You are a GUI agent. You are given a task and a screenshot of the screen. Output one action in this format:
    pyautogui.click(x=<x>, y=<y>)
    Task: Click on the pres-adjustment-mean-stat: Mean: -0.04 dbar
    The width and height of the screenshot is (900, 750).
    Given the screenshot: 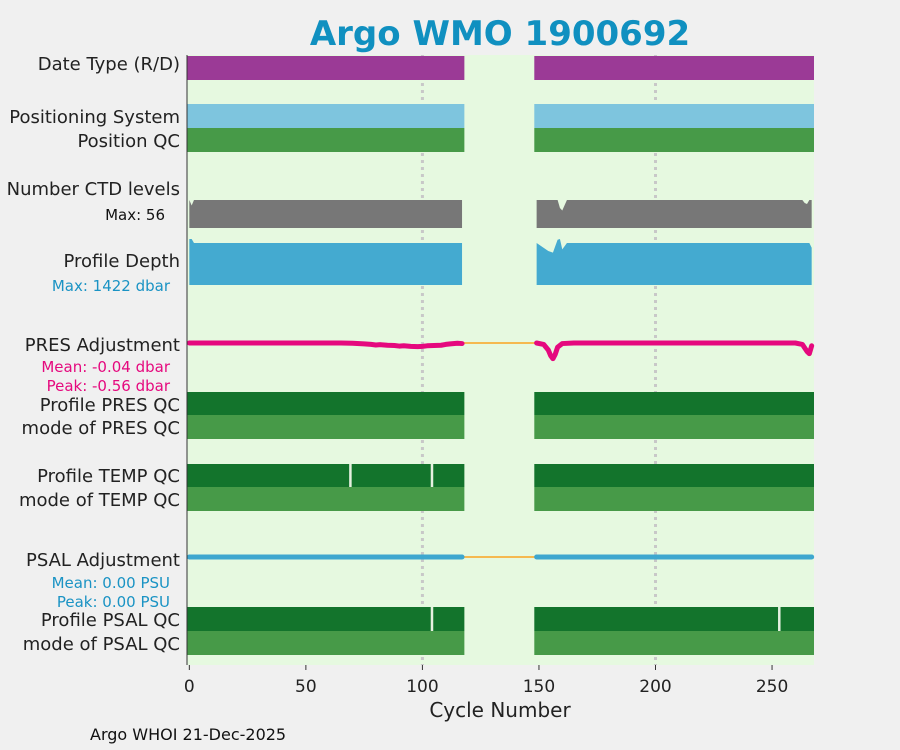 What is the action you would take?
    pyautogui.click(x=106, y=367)
    